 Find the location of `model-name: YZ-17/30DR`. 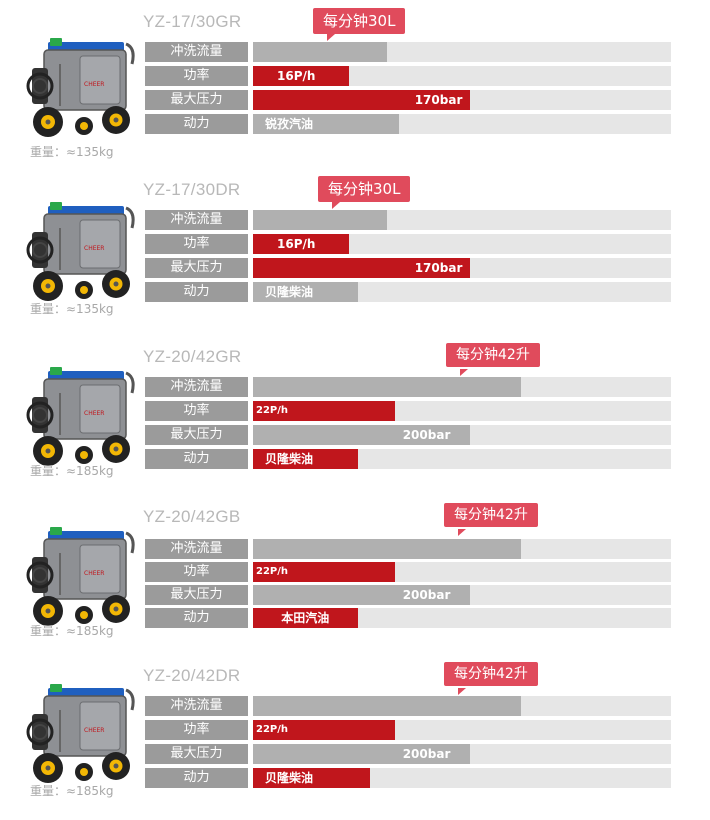

model-name: YZ-17/30DR is located at coordinates (192, 189).